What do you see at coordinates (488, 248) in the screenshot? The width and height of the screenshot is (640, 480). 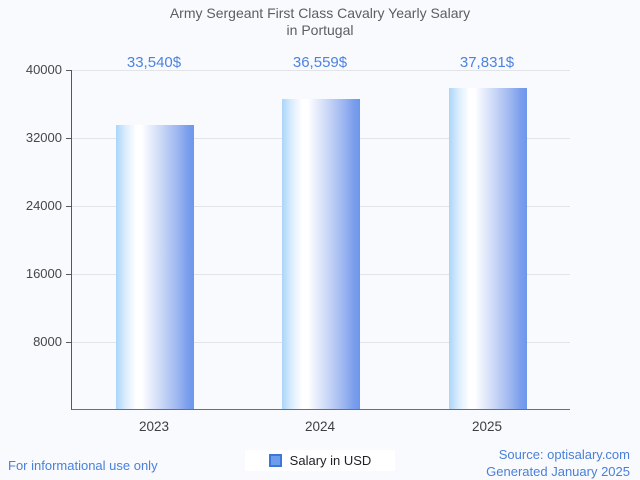 I see `bar-2025` at bounding box center [488, 248].